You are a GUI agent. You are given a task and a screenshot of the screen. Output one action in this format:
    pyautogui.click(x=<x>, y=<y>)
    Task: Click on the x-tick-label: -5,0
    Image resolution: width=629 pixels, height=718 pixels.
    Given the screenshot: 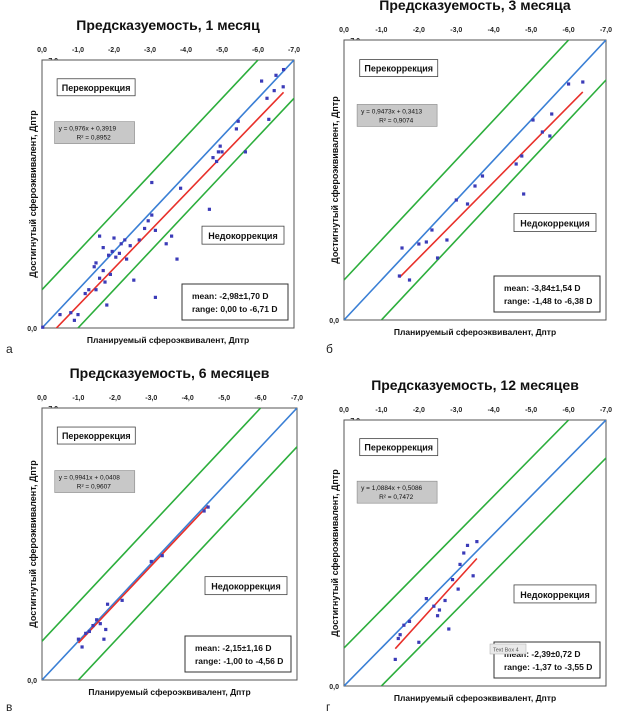 What is the action you would take?
    pyautogui.click(x=531, y=410)
    